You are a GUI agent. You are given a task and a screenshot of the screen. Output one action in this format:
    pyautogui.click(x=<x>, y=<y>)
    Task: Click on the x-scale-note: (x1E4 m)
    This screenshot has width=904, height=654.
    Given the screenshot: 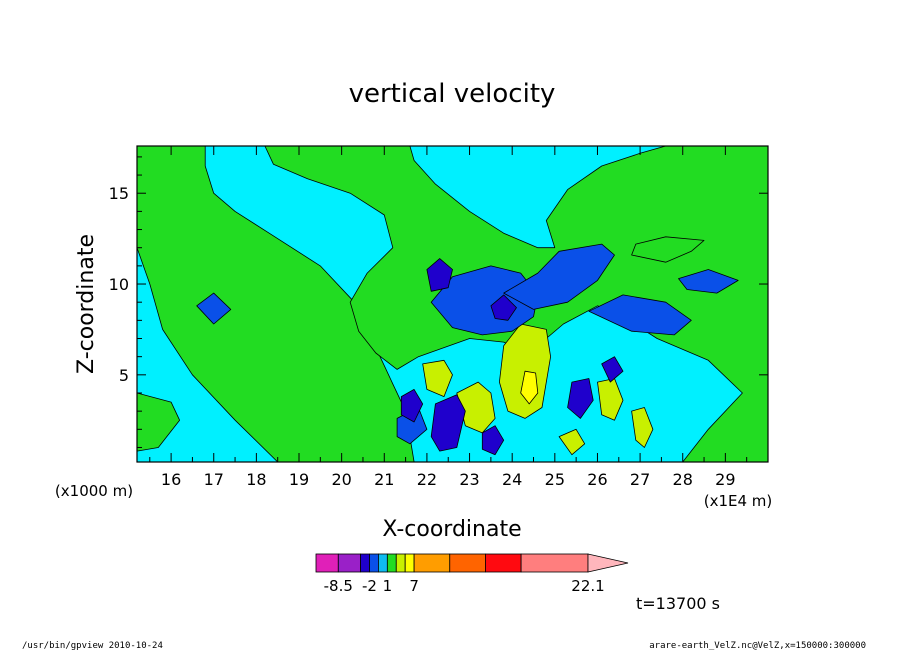 What is the action you would take?
    pyautogui.click(x=738, y=501)
    